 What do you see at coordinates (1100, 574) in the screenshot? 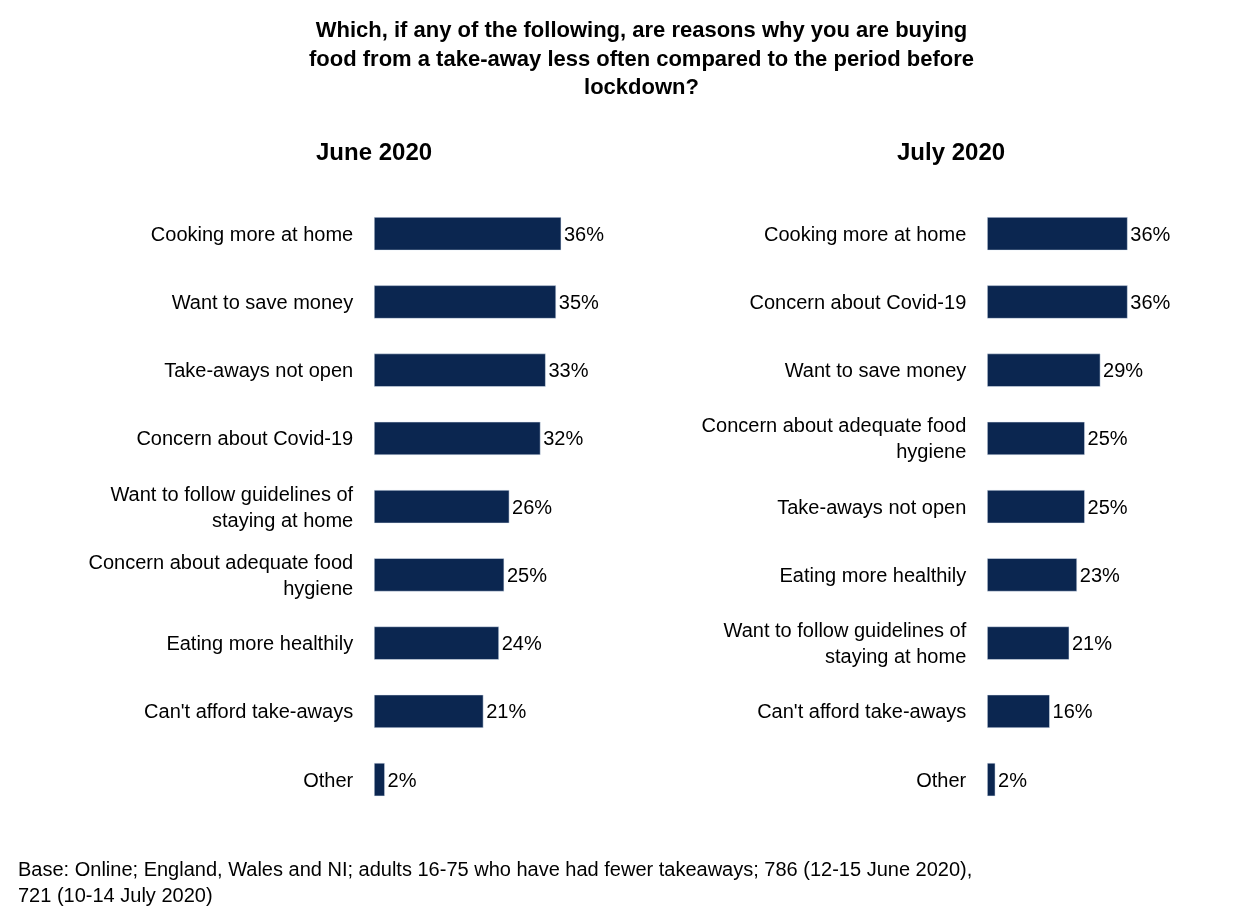
I see `data-label: 23%` at bounding box center [1100, 574].